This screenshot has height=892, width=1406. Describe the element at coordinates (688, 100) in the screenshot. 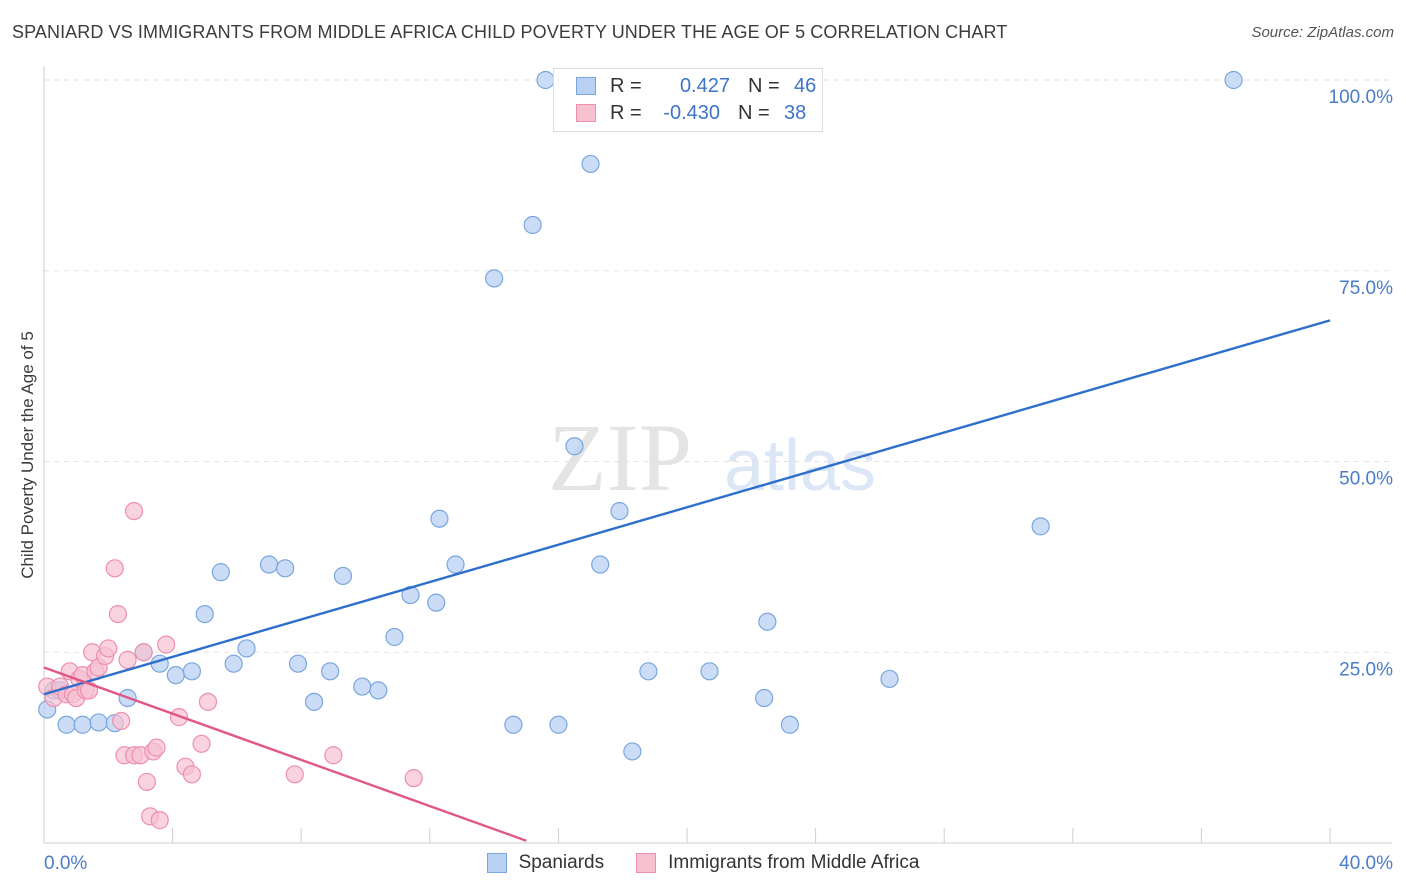

I see `correlation-legend: R = 0.427 N = 46 R = -0.430 N = 38` at that location.